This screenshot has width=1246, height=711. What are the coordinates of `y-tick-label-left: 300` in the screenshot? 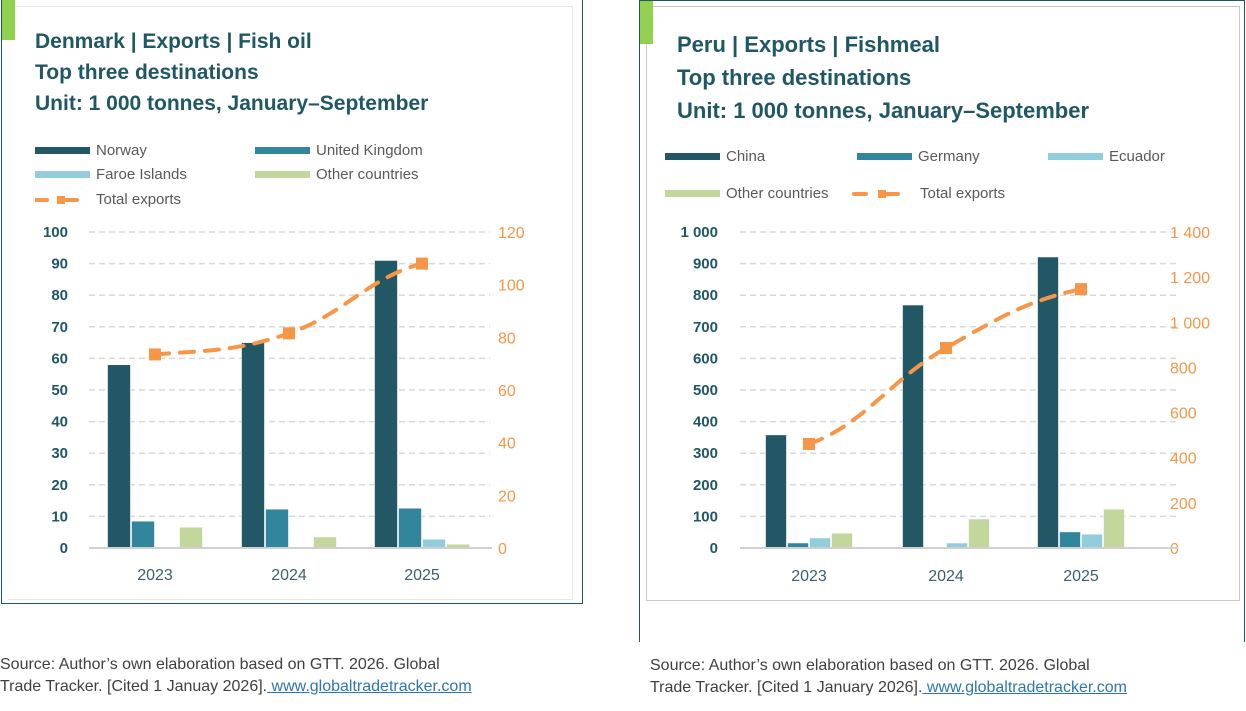 It's located at (705, 453).